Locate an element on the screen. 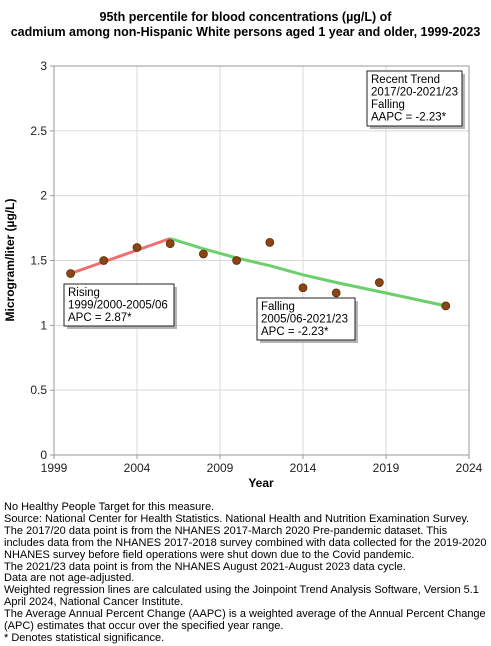  data-points is located at coordinates (258, 274).